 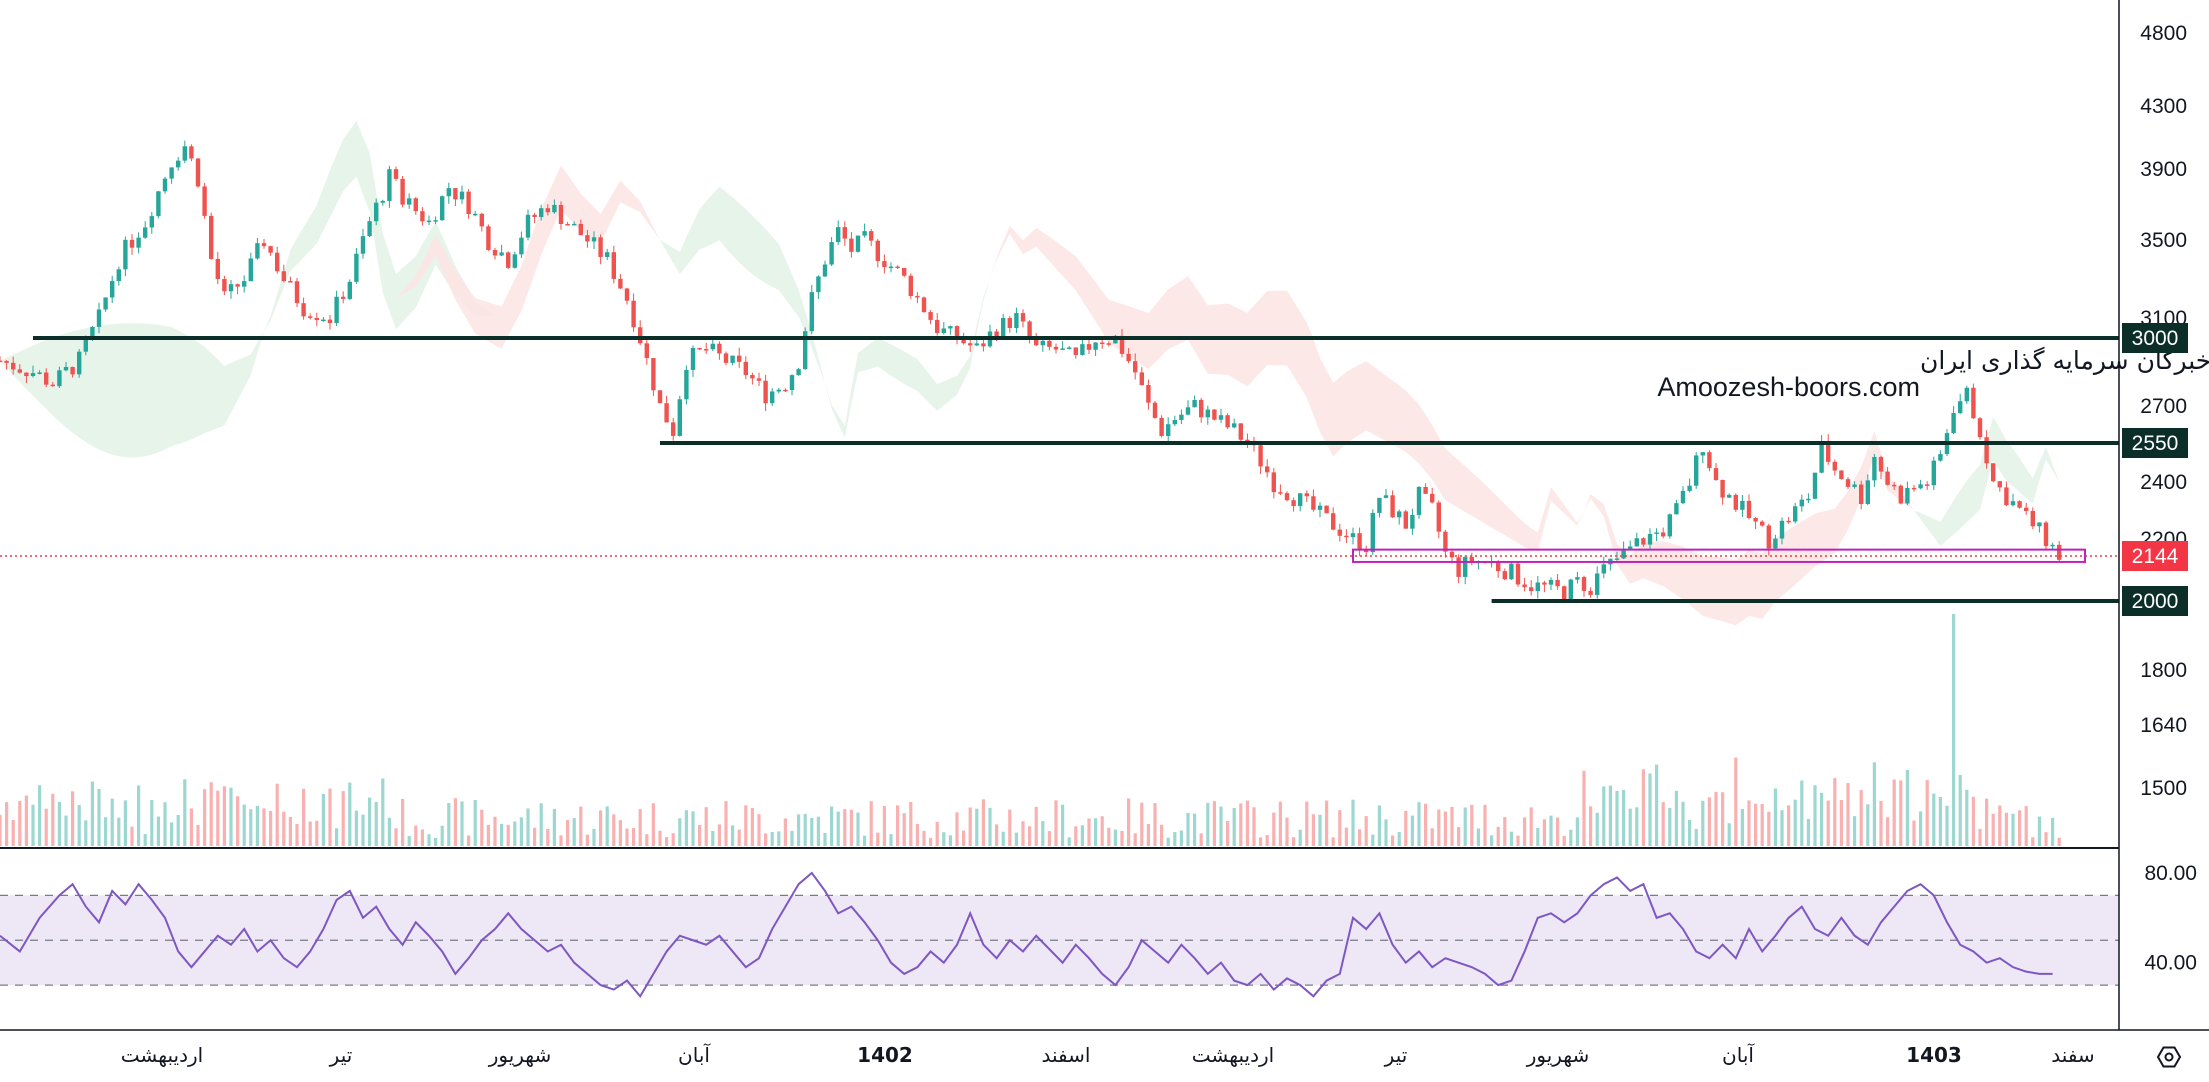 What do you see at coordinates (162, 1055) in the screenshot?
I see `time-axis-label: اردیبهشت` at bounding box center [162, 1055].